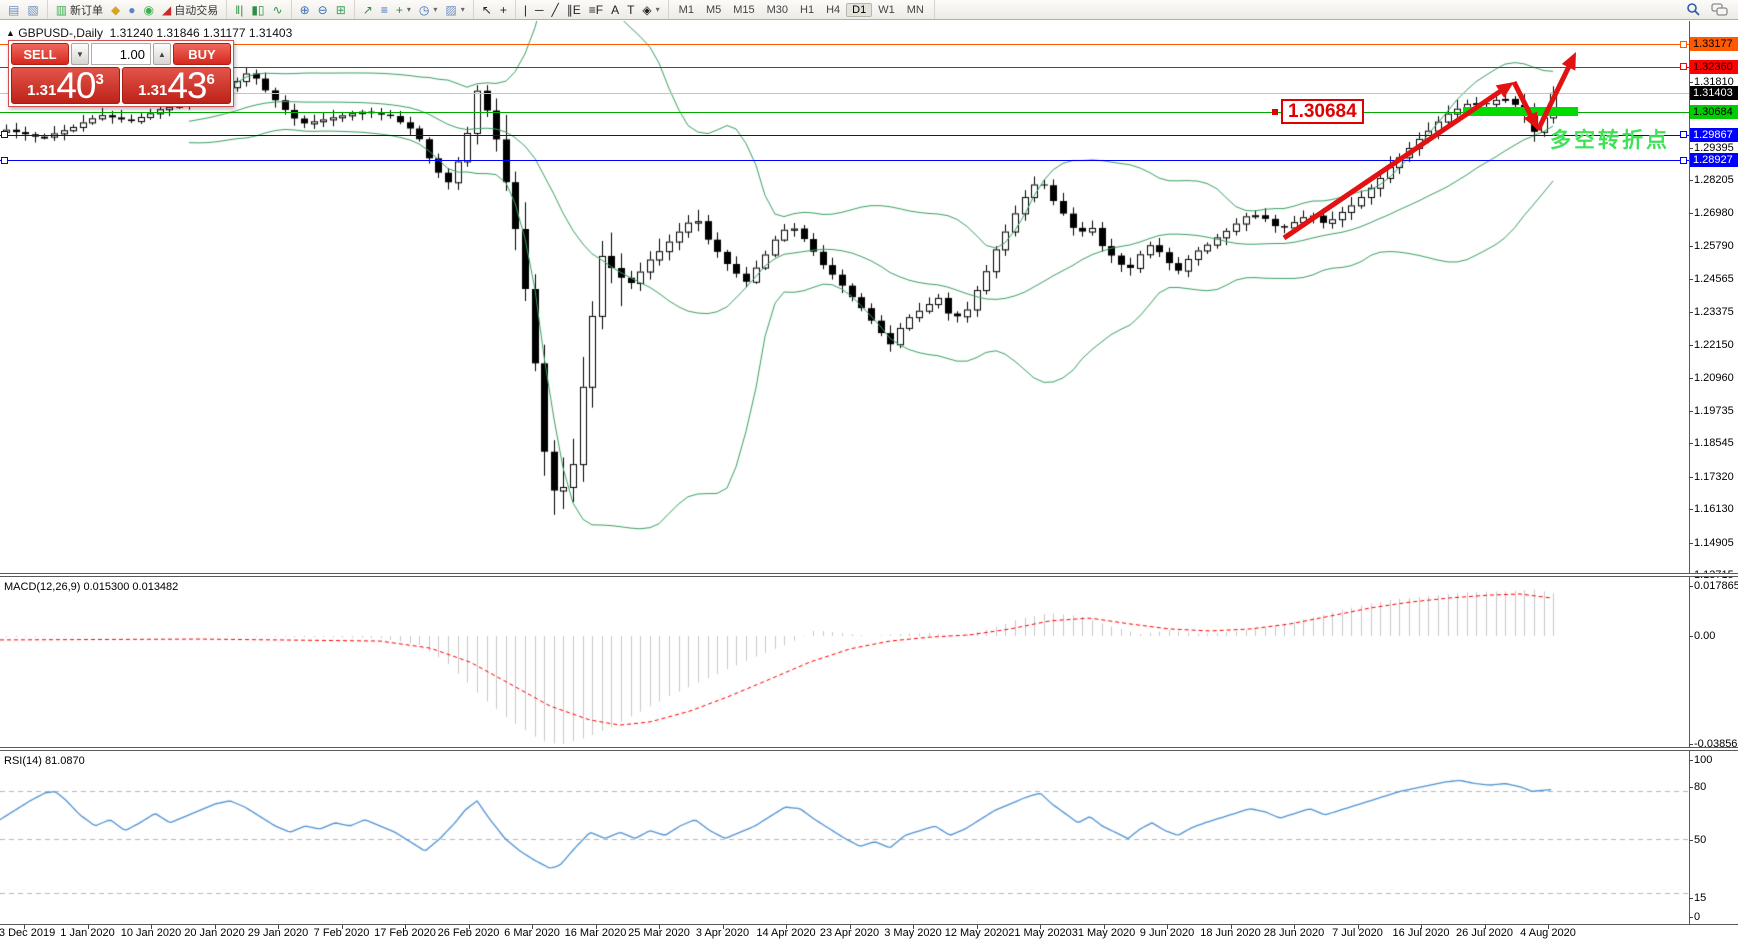  Describe the element at coordinates (833, 9) in the screenshot. I see `timeframe-button-h4: H4` at that location.